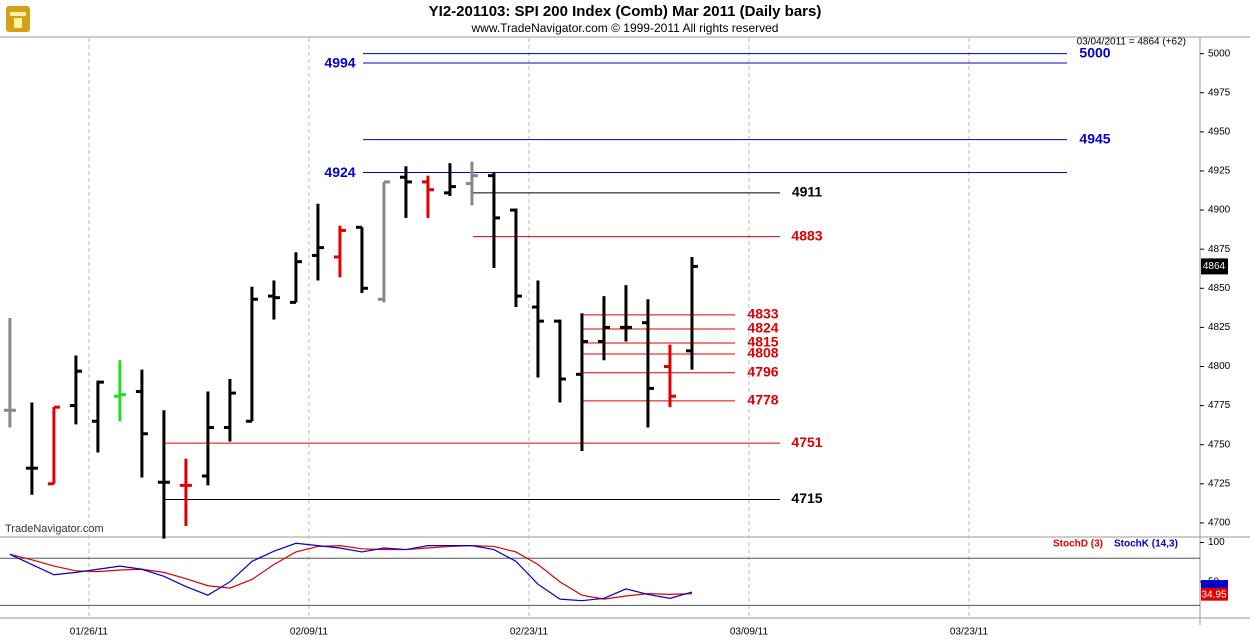 The width and height of the screenshot is (1250, 643). What do you see at coordinates (806, 442) in the screenshot?
I see `level-label: 4751` at bounding box center [806, 442].